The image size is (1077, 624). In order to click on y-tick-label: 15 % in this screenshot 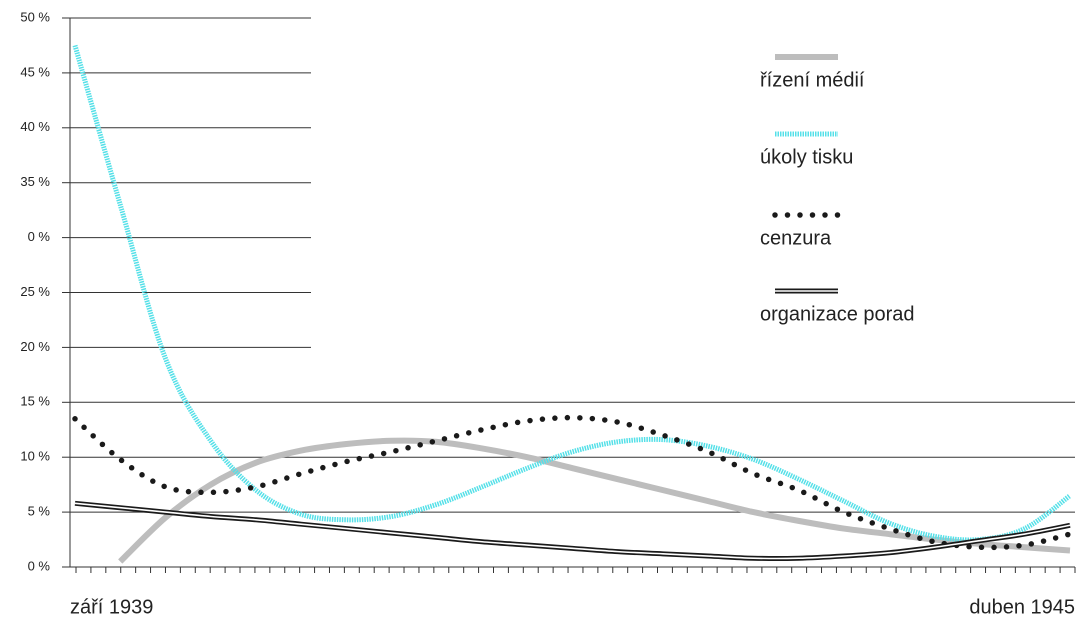, I will do `click(35, 401)`.